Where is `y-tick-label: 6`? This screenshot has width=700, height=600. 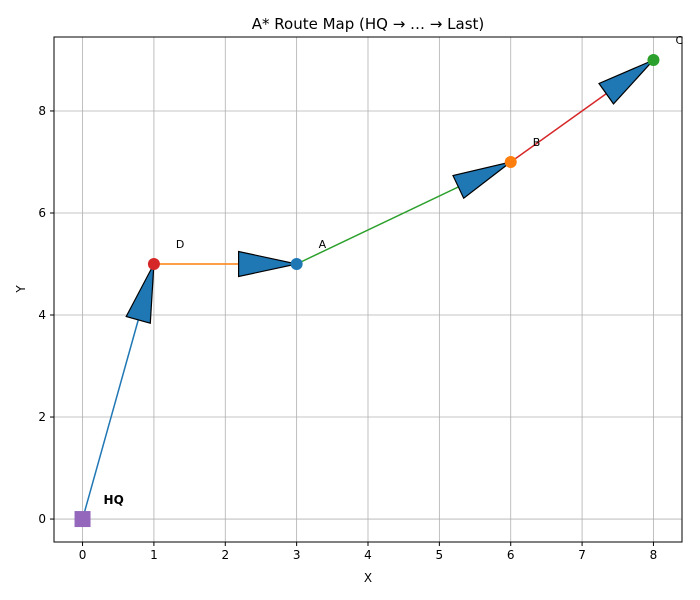 y-tick-label: 6 is located at coordinates (42, 213).